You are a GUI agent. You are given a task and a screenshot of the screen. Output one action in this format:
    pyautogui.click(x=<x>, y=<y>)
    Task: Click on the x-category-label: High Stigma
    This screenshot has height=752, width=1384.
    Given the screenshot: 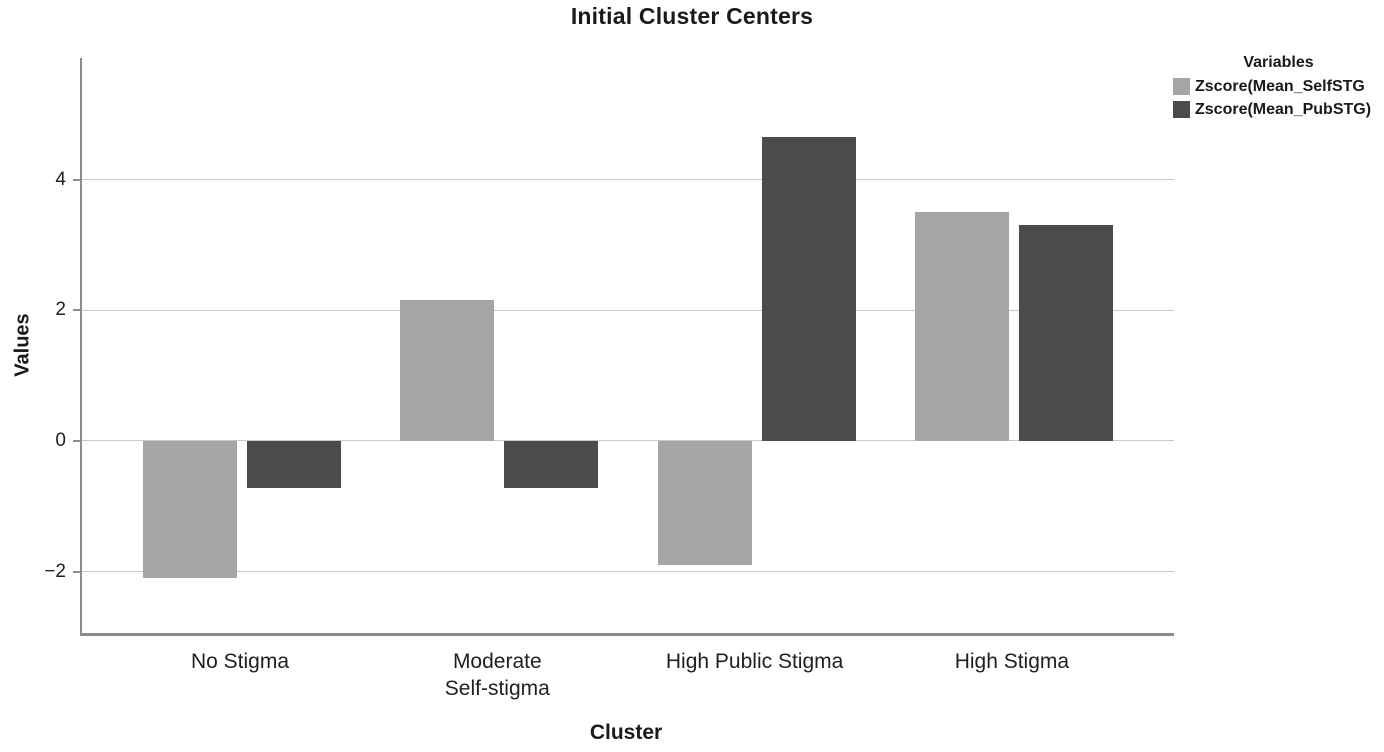 What is the action you would take?
    pyautogui.click(x=1012, y=661)
    